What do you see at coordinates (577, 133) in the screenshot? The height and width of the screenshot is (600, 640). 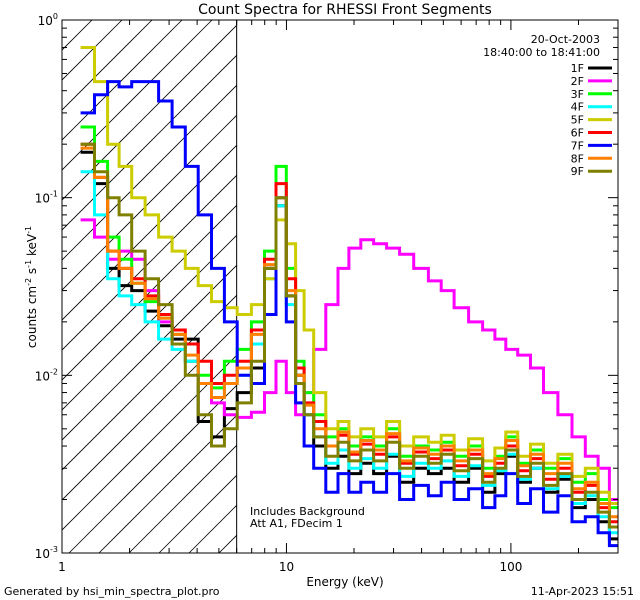 I see `legend-label: 6F` at bounding box center [577, 133].